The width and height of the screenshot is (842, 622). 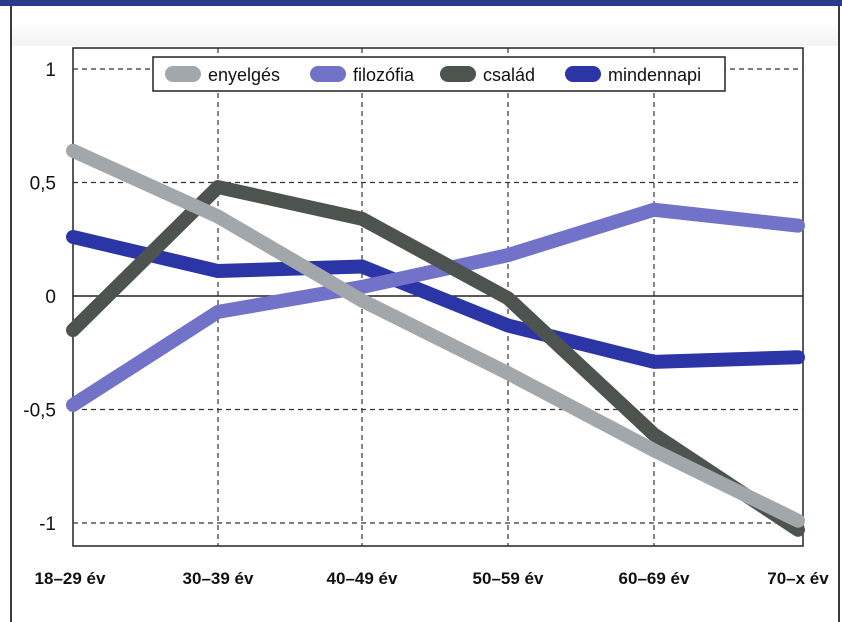 I want to click on x-category-label: 18–29 év, so click(x=70, y=578).